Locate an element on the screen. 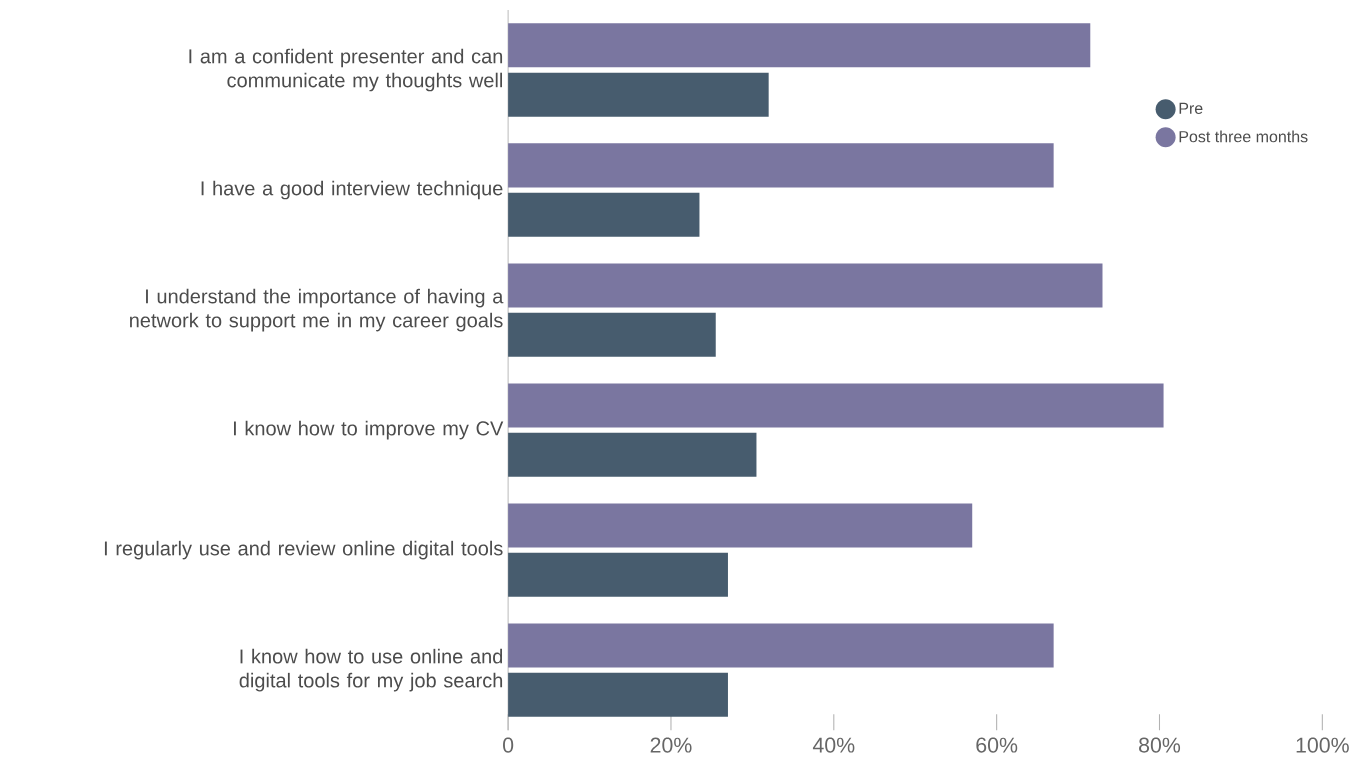  y-tick-label: I regularly use and review online digital tools is located at coordinates (303, 550).